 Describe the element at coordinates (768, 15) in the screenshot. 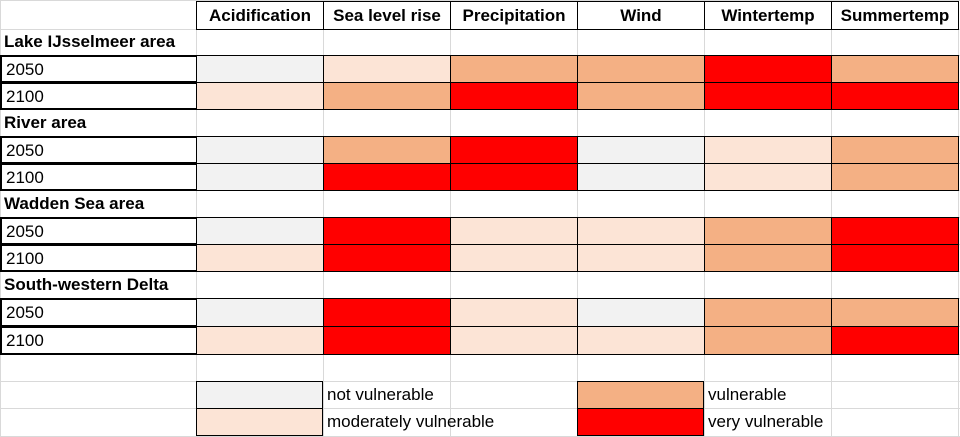

I see `column-header: Wintertemp` at that location.